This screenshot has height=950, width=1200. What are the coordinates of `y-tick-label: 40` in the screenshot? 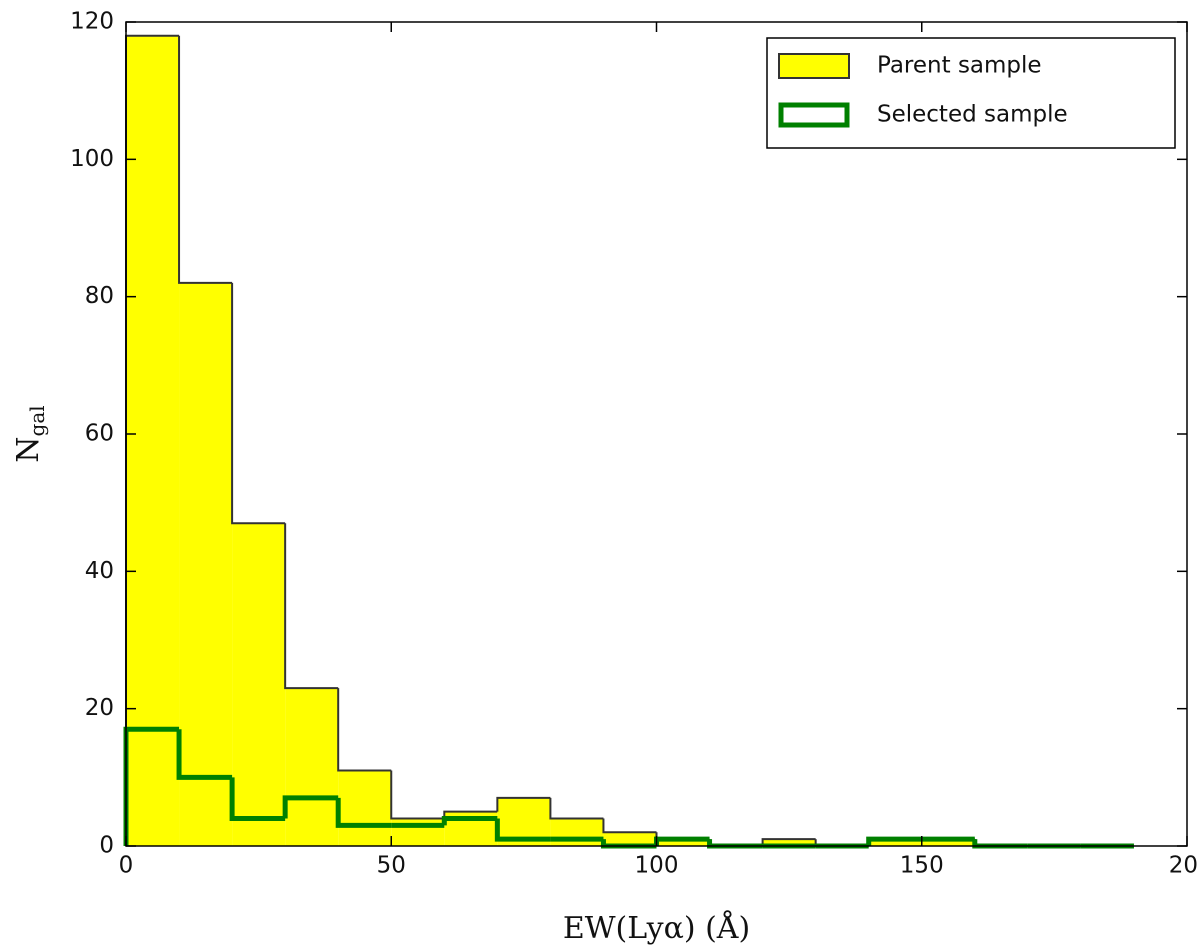 It's located at (99, 571).